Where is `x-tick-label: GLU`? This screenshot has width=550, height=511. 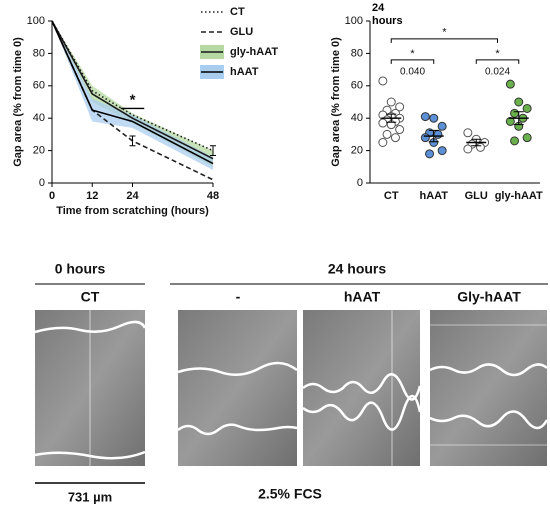
x-tick-label: GLU is located at coordinates (476, 196).